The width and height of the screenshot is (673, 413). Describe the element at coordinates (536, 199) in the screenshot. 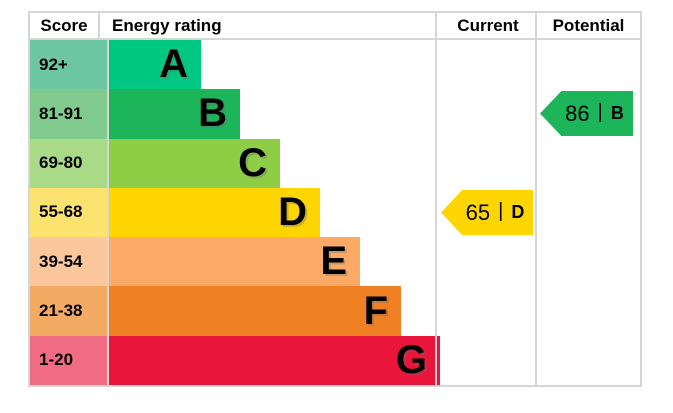

I see `grid-line-potential` at that location.